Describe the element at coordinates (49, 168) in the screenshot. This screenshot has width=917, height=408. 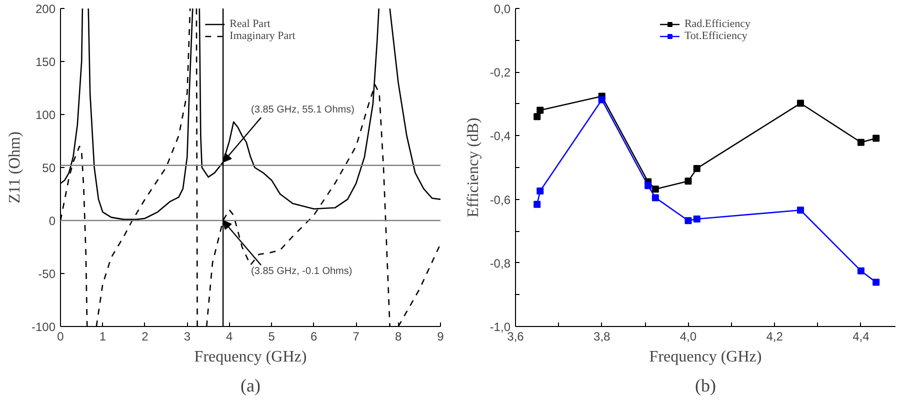
I see `y-tick-label: 50` at that location.